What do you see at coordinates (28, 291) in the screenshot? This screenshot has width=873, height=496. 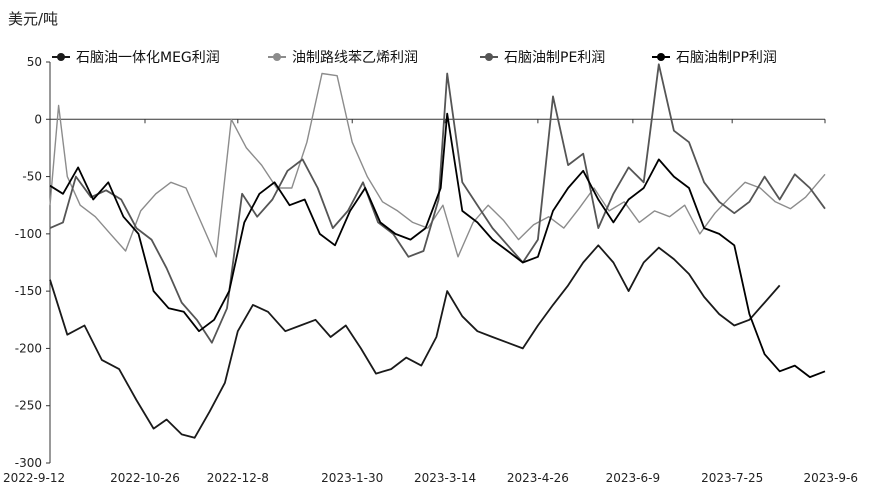 I see `y-tick-label: -150` at bounding box center [28, 291].